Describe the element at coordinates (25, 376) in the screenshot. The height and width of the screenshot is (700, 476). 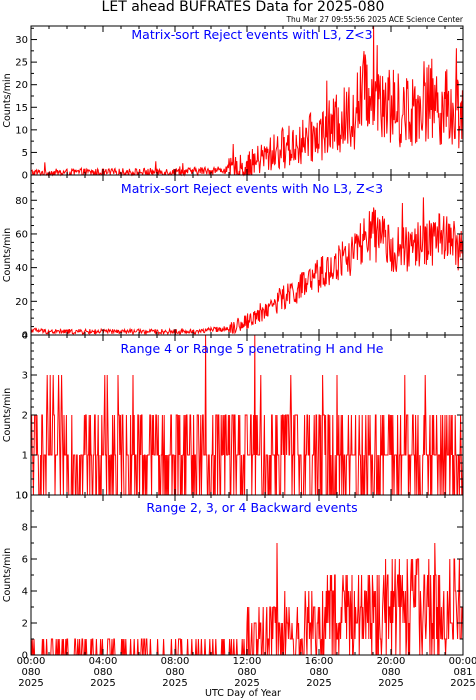
I see `y-tick-label: 3` at that location.